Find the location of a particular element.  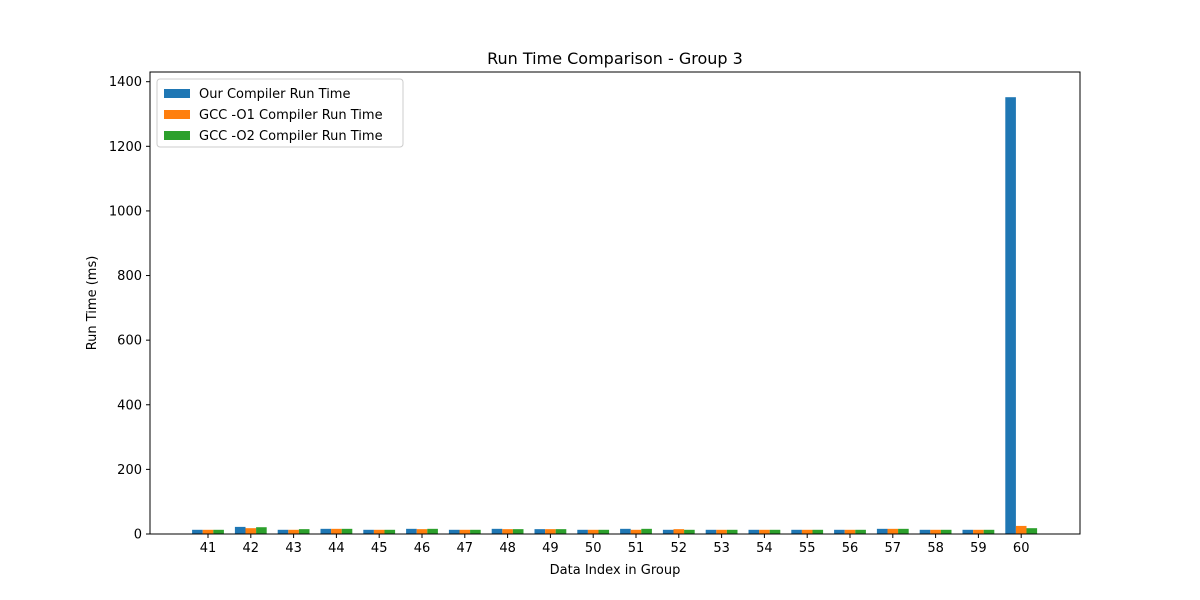

x-tick-label: 60 is located at coordinates (1021, 548).